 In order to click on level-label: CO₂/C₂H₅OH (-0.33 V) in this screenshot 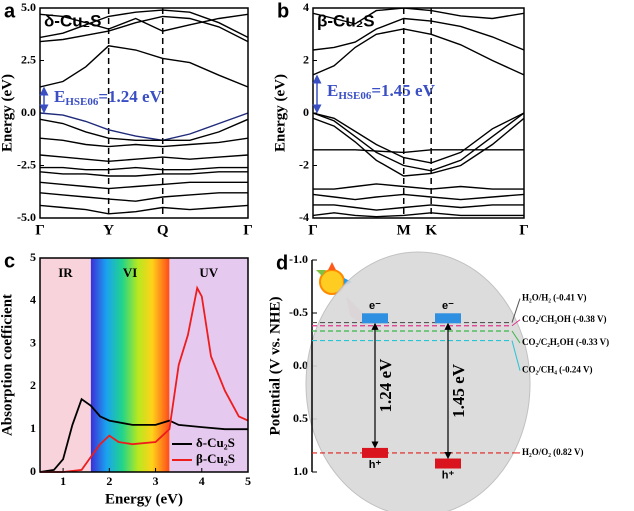, I will do `click(565, 342)`.